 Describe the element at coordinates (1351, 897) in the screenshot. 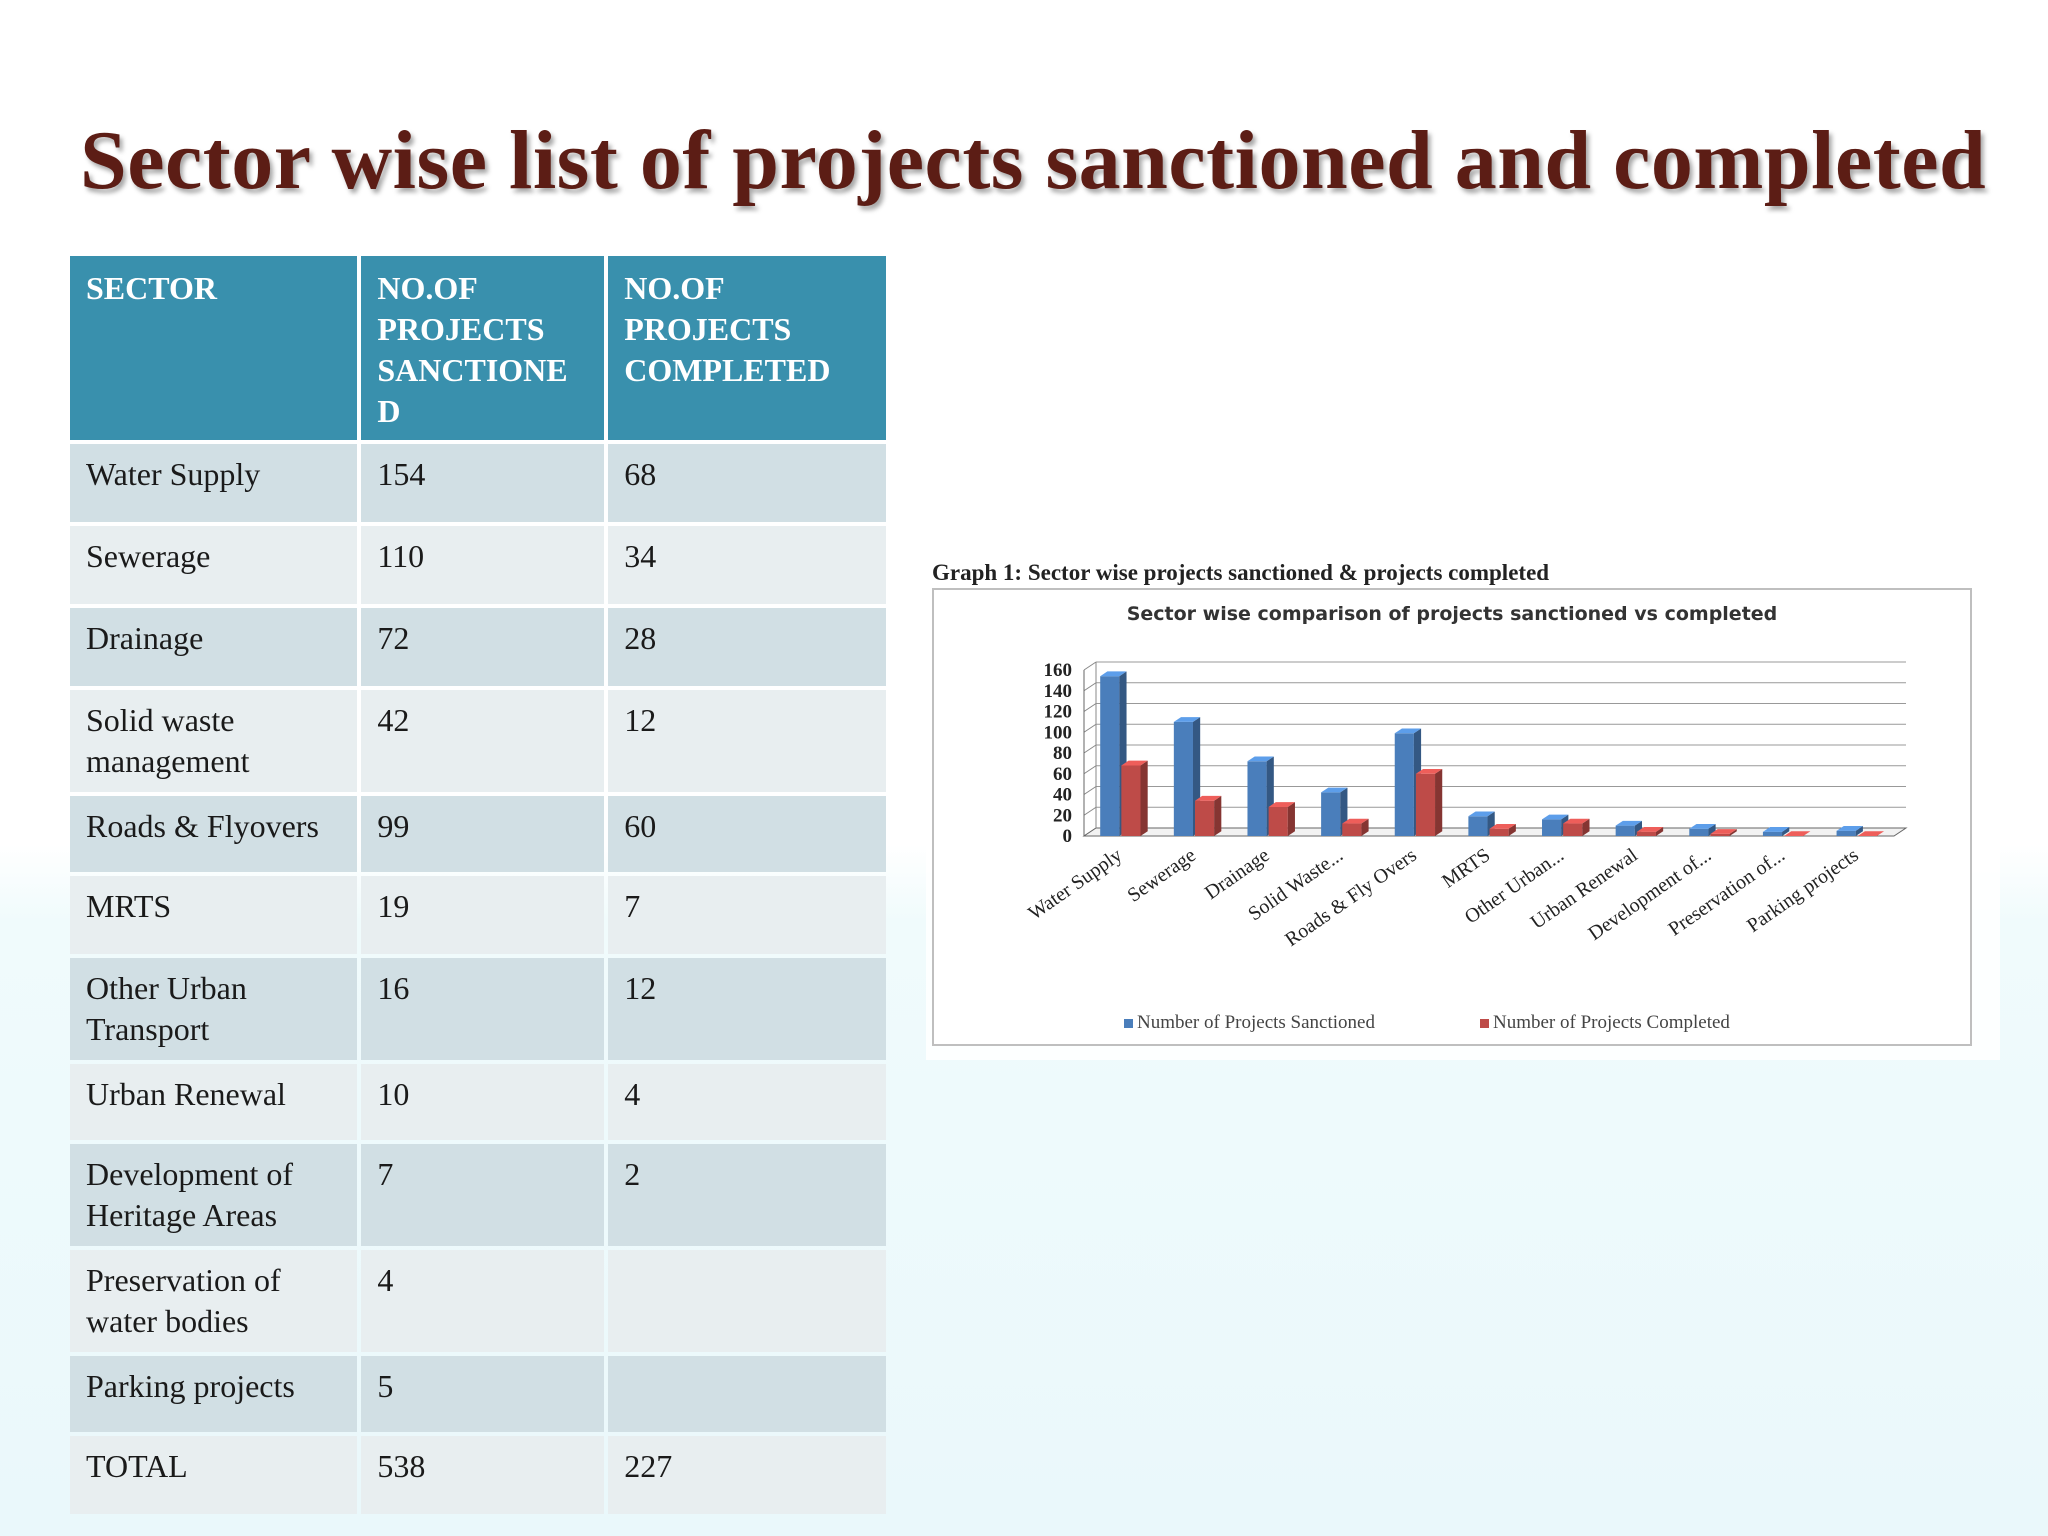

I see `x-category-label: Roads & Fly Overs` at that location.